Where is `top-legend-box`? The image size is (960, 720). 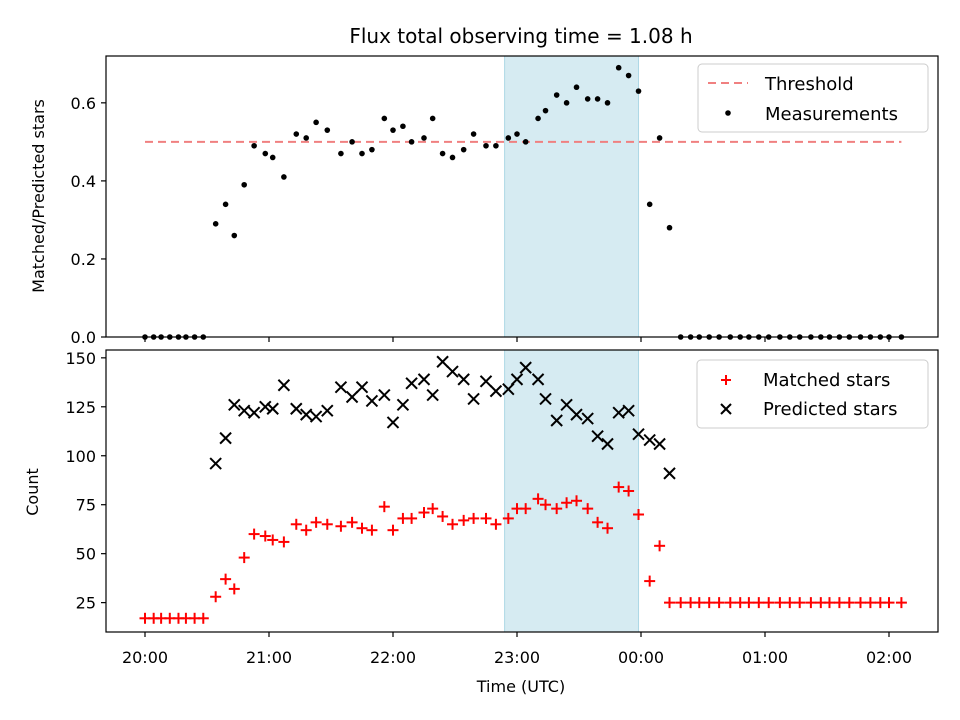
top-legend-box is located at coordinates (813, 98).